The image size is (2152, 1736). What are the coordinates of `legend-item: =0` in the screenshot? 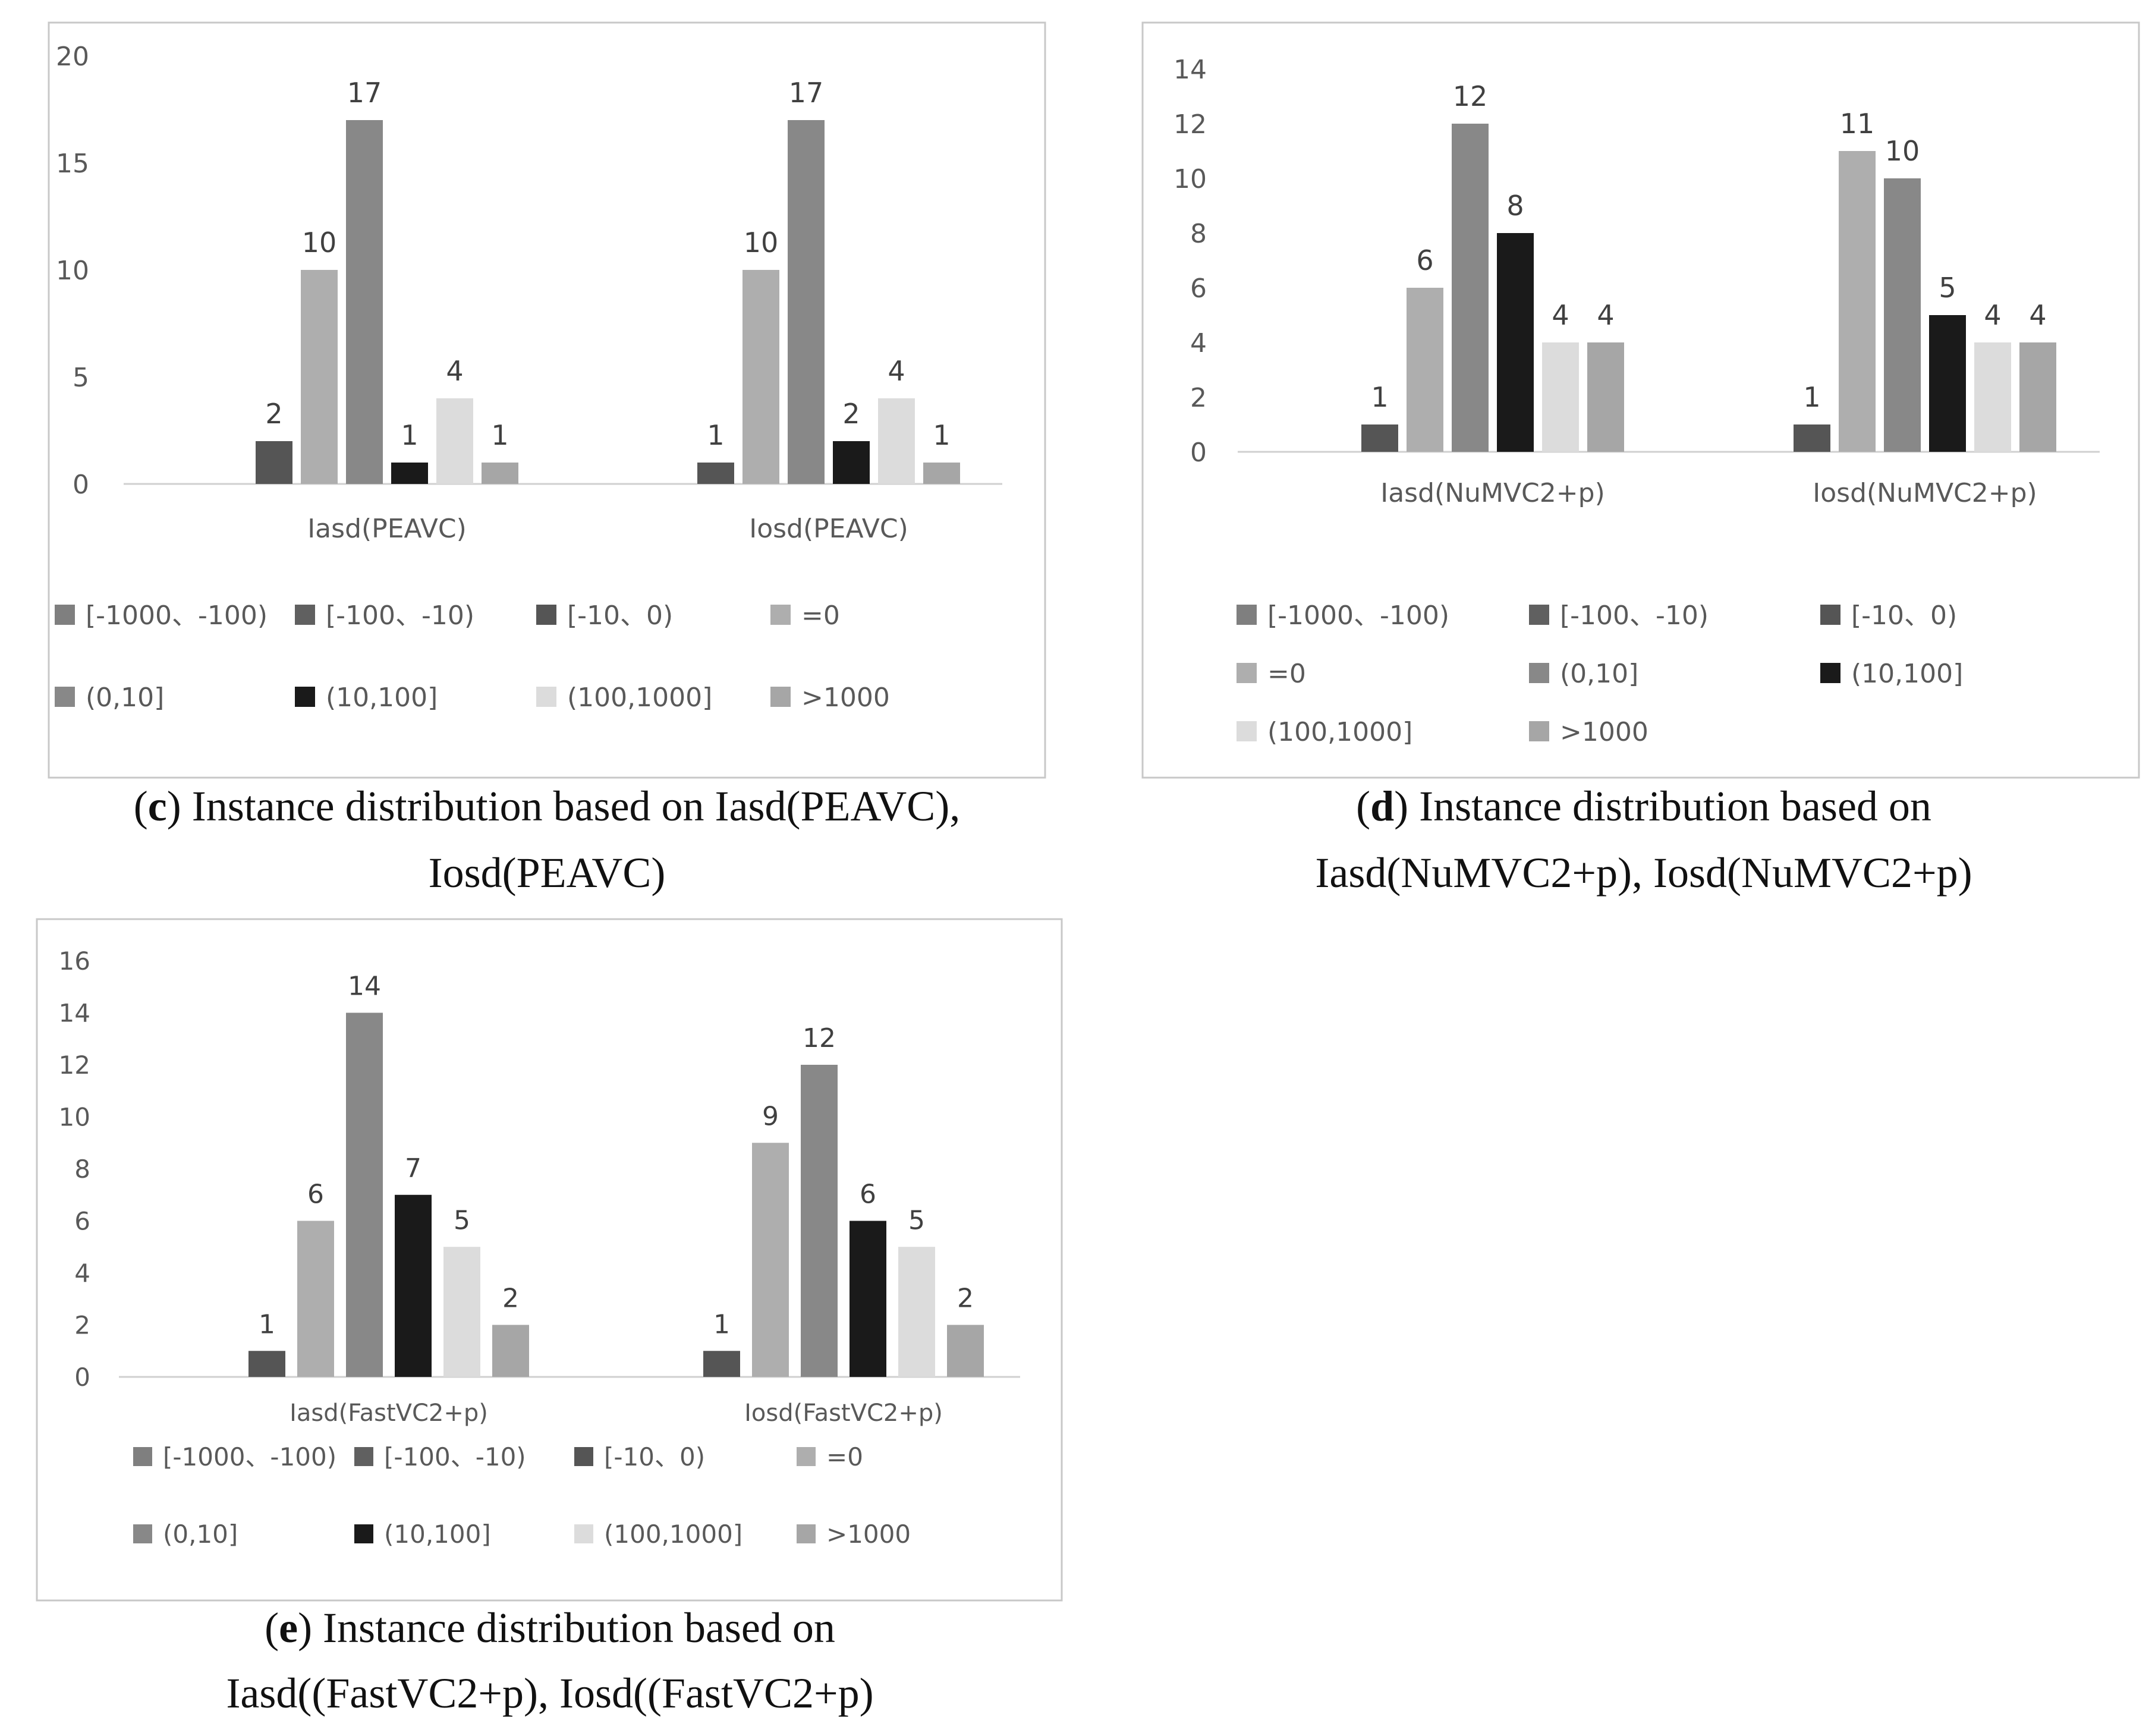 It's located at (805, 615).